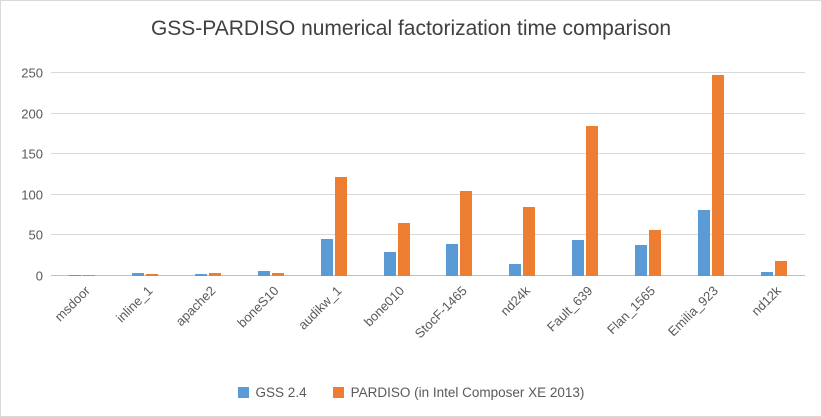 The width and height of the screenshot is (822, 417). Describe the element at coordinates (440, 312) in the screenshot. I see `x-axis-label: StocF-1465` at that location.